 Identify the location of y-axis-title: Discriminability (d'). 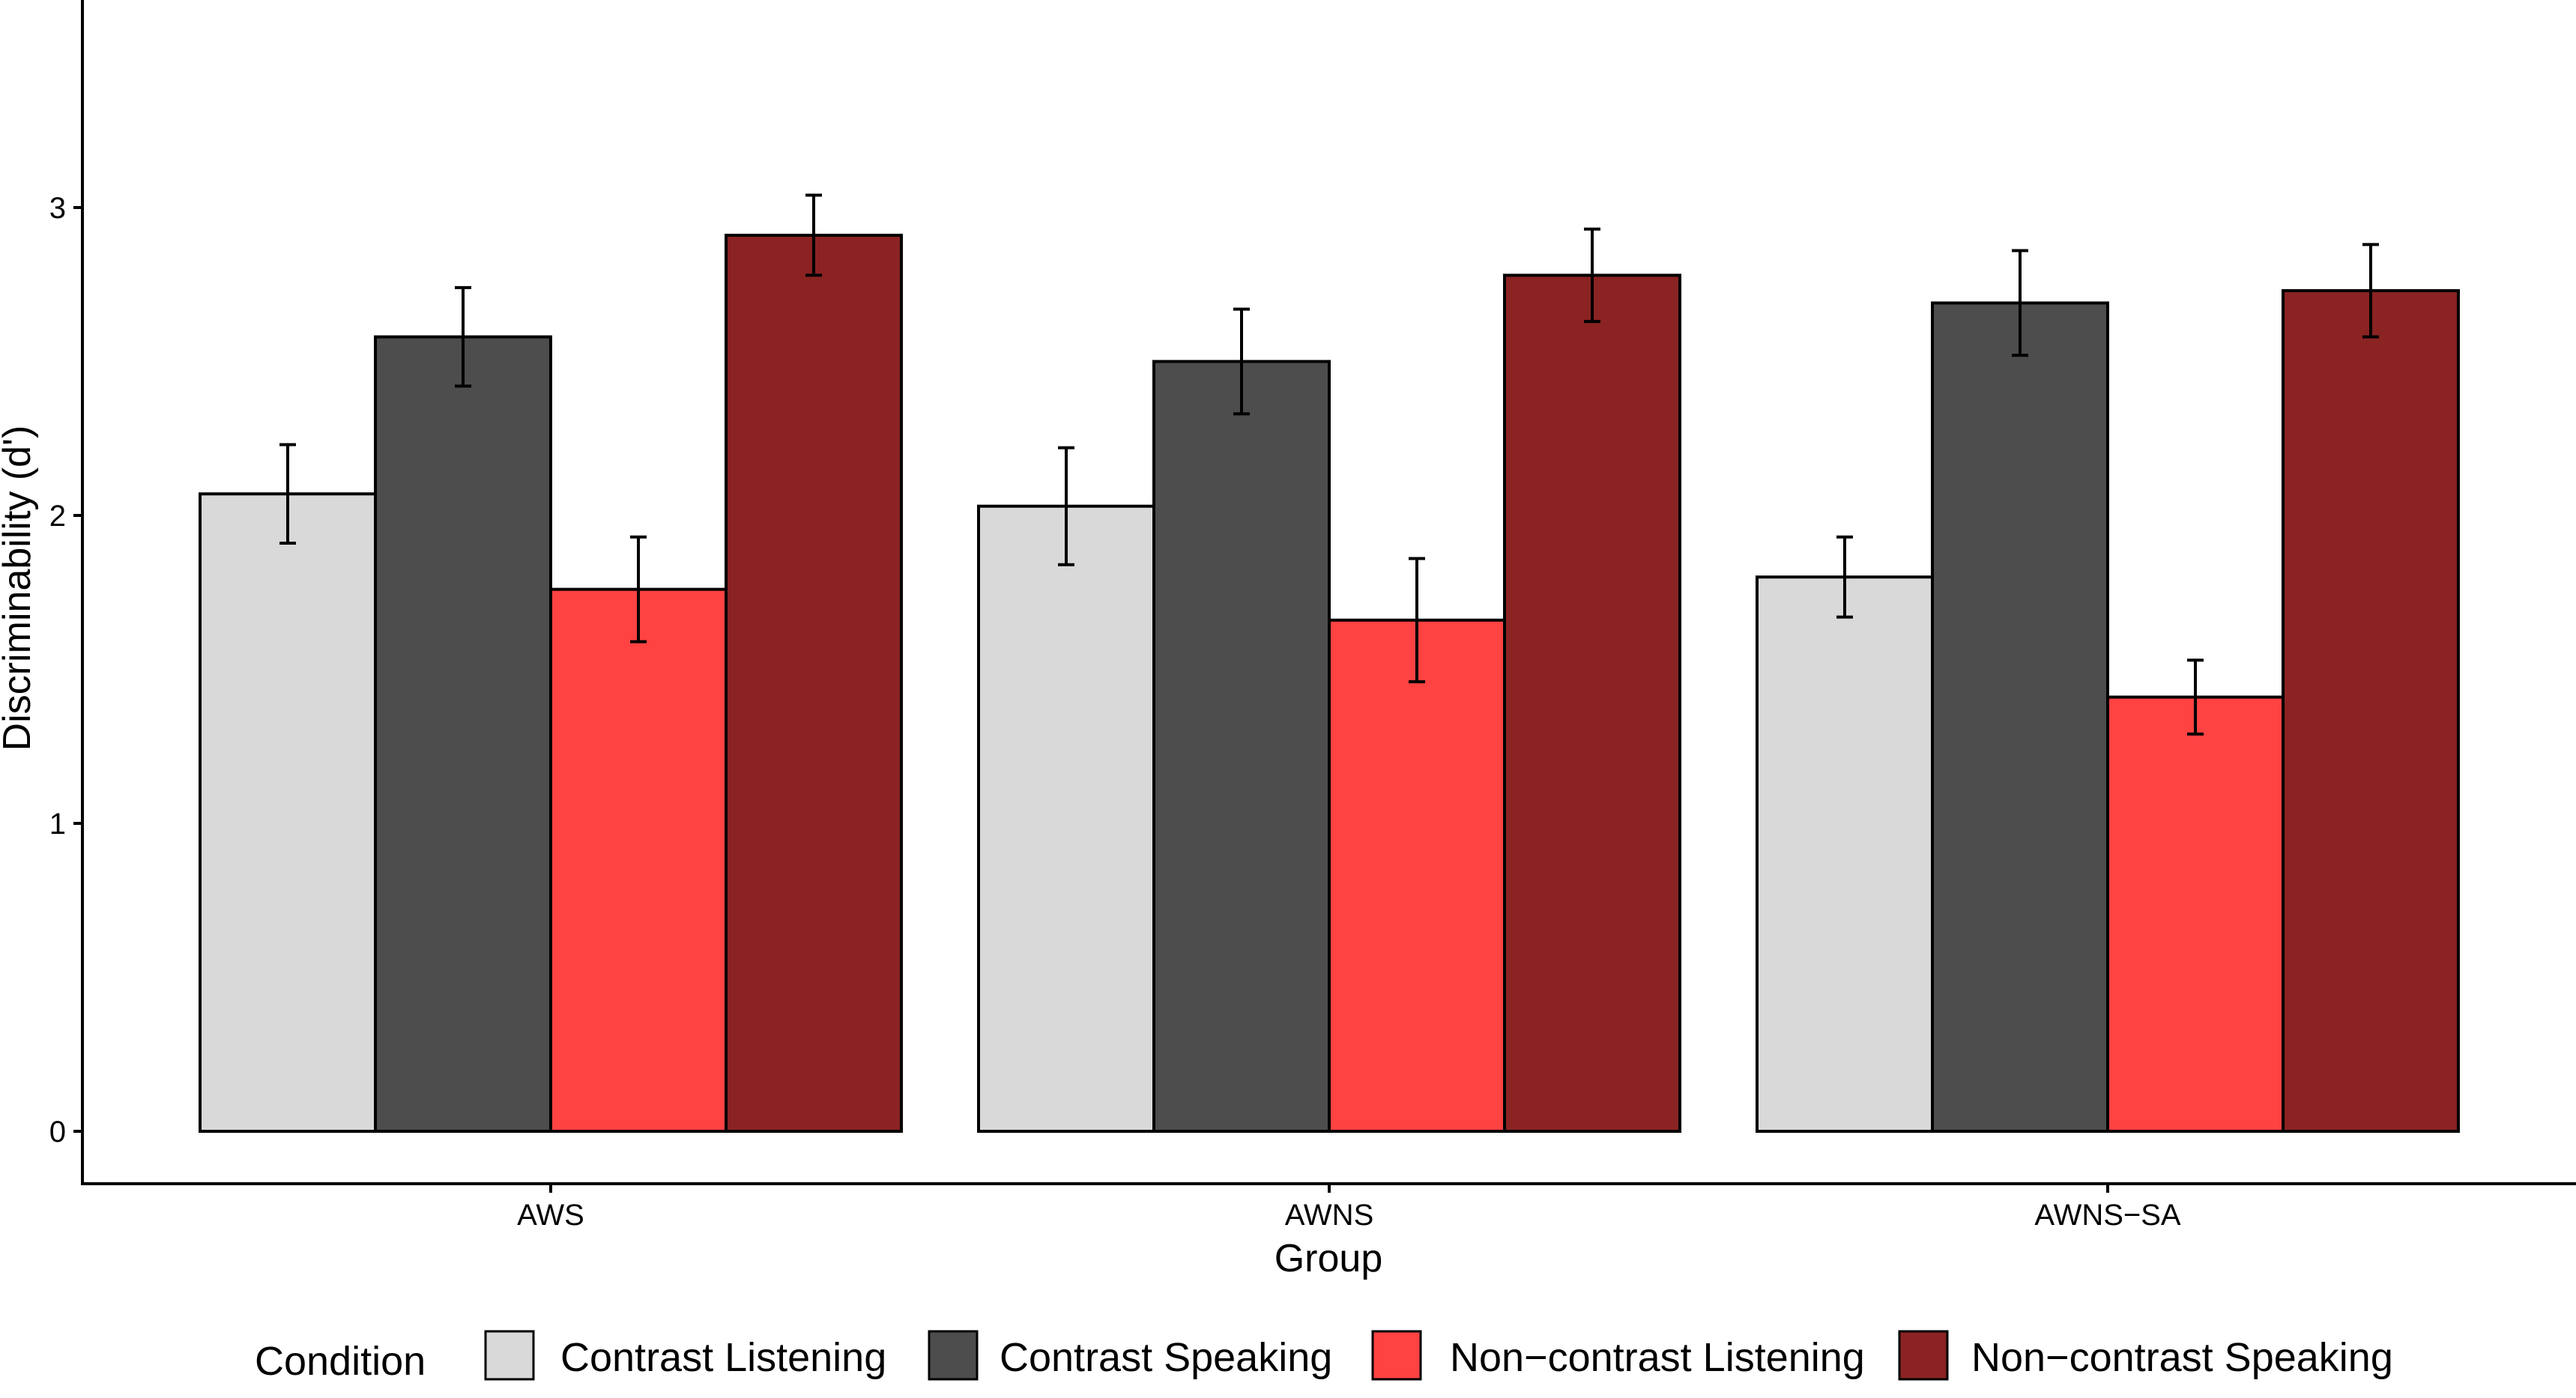
(19, 588).